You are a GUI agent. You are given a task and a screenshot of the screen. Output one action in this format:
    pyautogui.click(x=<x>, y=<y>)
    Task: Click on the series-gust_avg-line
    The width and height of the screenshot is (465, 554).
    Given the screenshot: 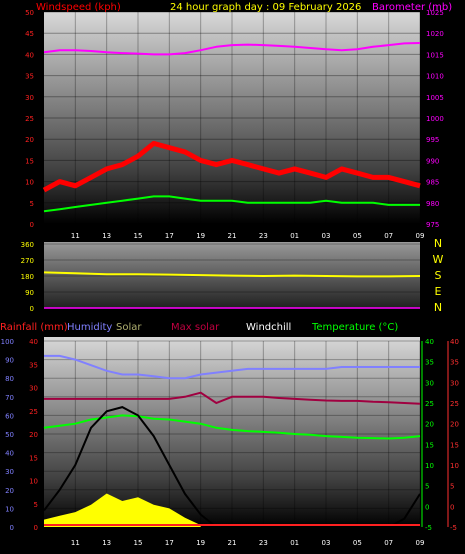 What is the action you would take?
    pyautogui.click(x=231, y=204)
    